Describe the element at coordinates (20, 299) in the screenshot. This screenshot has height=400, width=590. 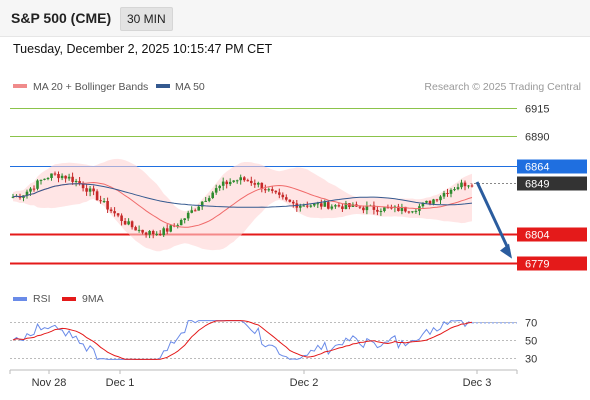
I see `rsi-legend-swatch` at that location.